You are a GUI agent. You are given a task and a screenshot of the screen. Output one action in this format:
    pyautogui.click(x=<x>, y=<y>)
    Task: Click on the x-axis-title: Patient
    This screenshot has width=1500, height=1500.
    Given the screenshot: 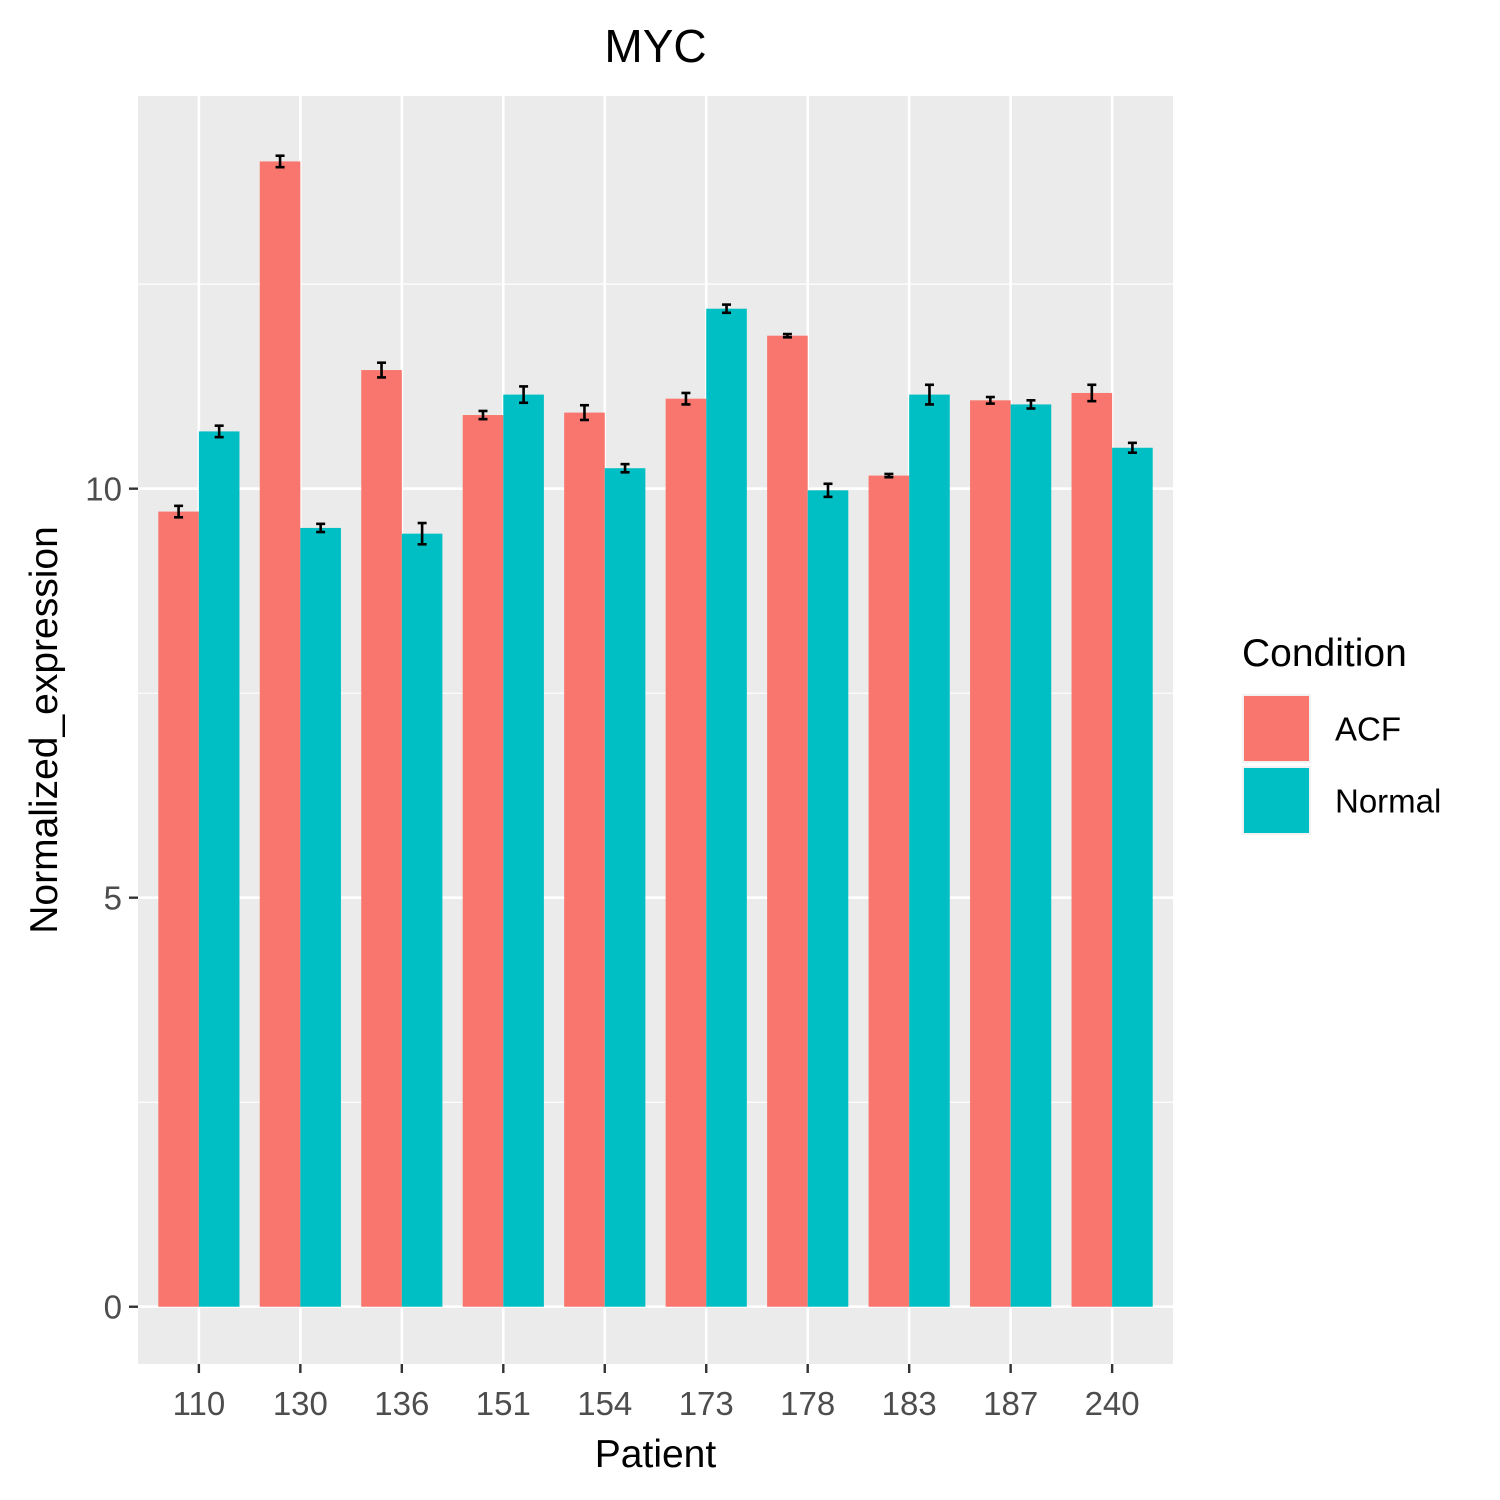 What is the action you would take?
    pyautogui.click(x=656, y=1454)
    